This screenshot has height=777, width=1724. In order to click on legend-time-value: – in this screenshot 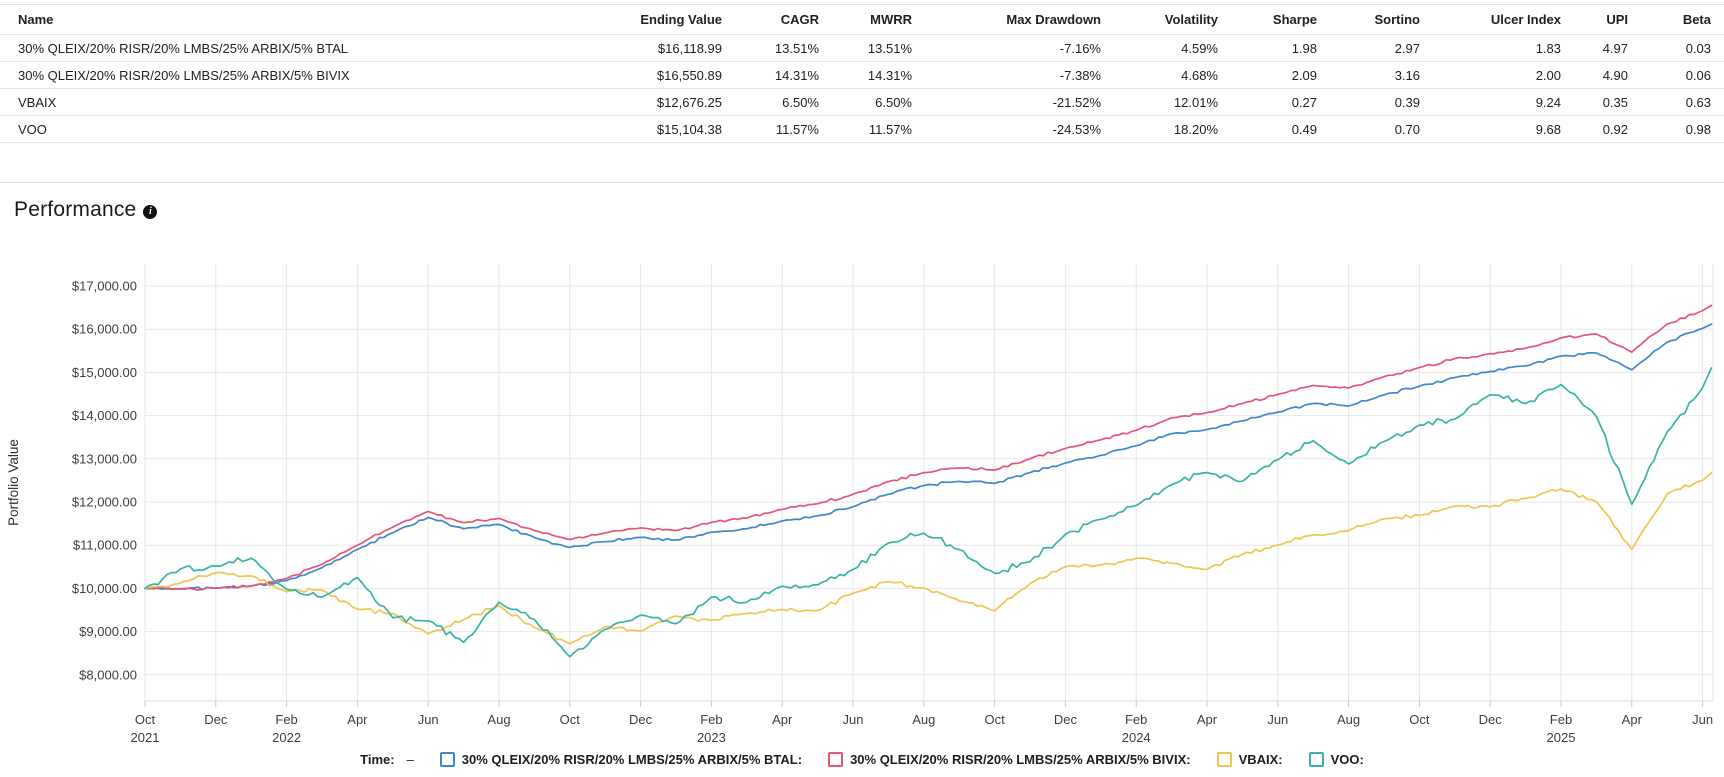, I will do `click(410, 759)`.